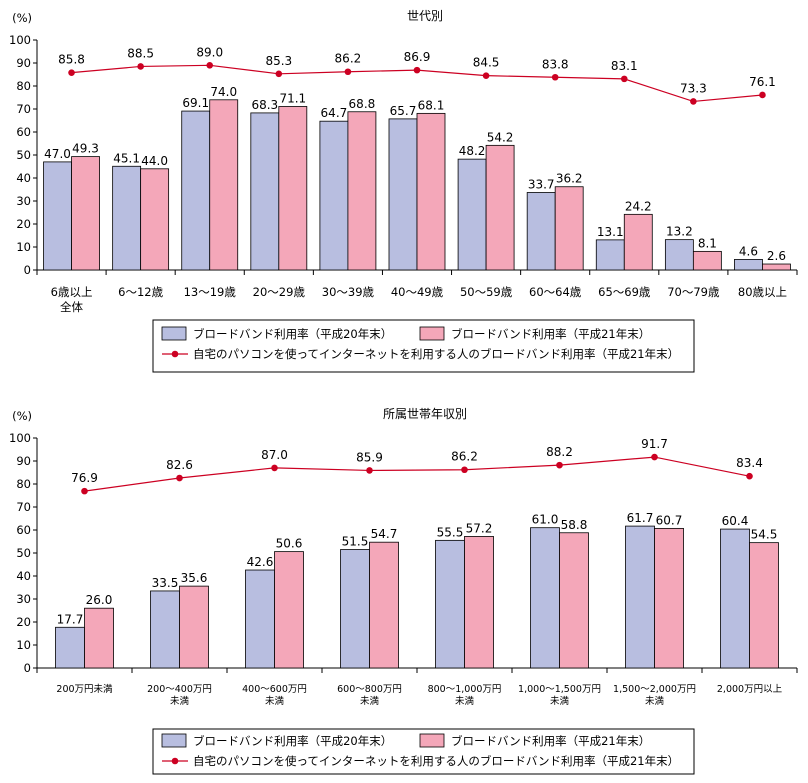  What do you see at coordinates (165, 583) in the screenshot?
I see `bar-value-label: 33.5` at bounding box center [165, 583].